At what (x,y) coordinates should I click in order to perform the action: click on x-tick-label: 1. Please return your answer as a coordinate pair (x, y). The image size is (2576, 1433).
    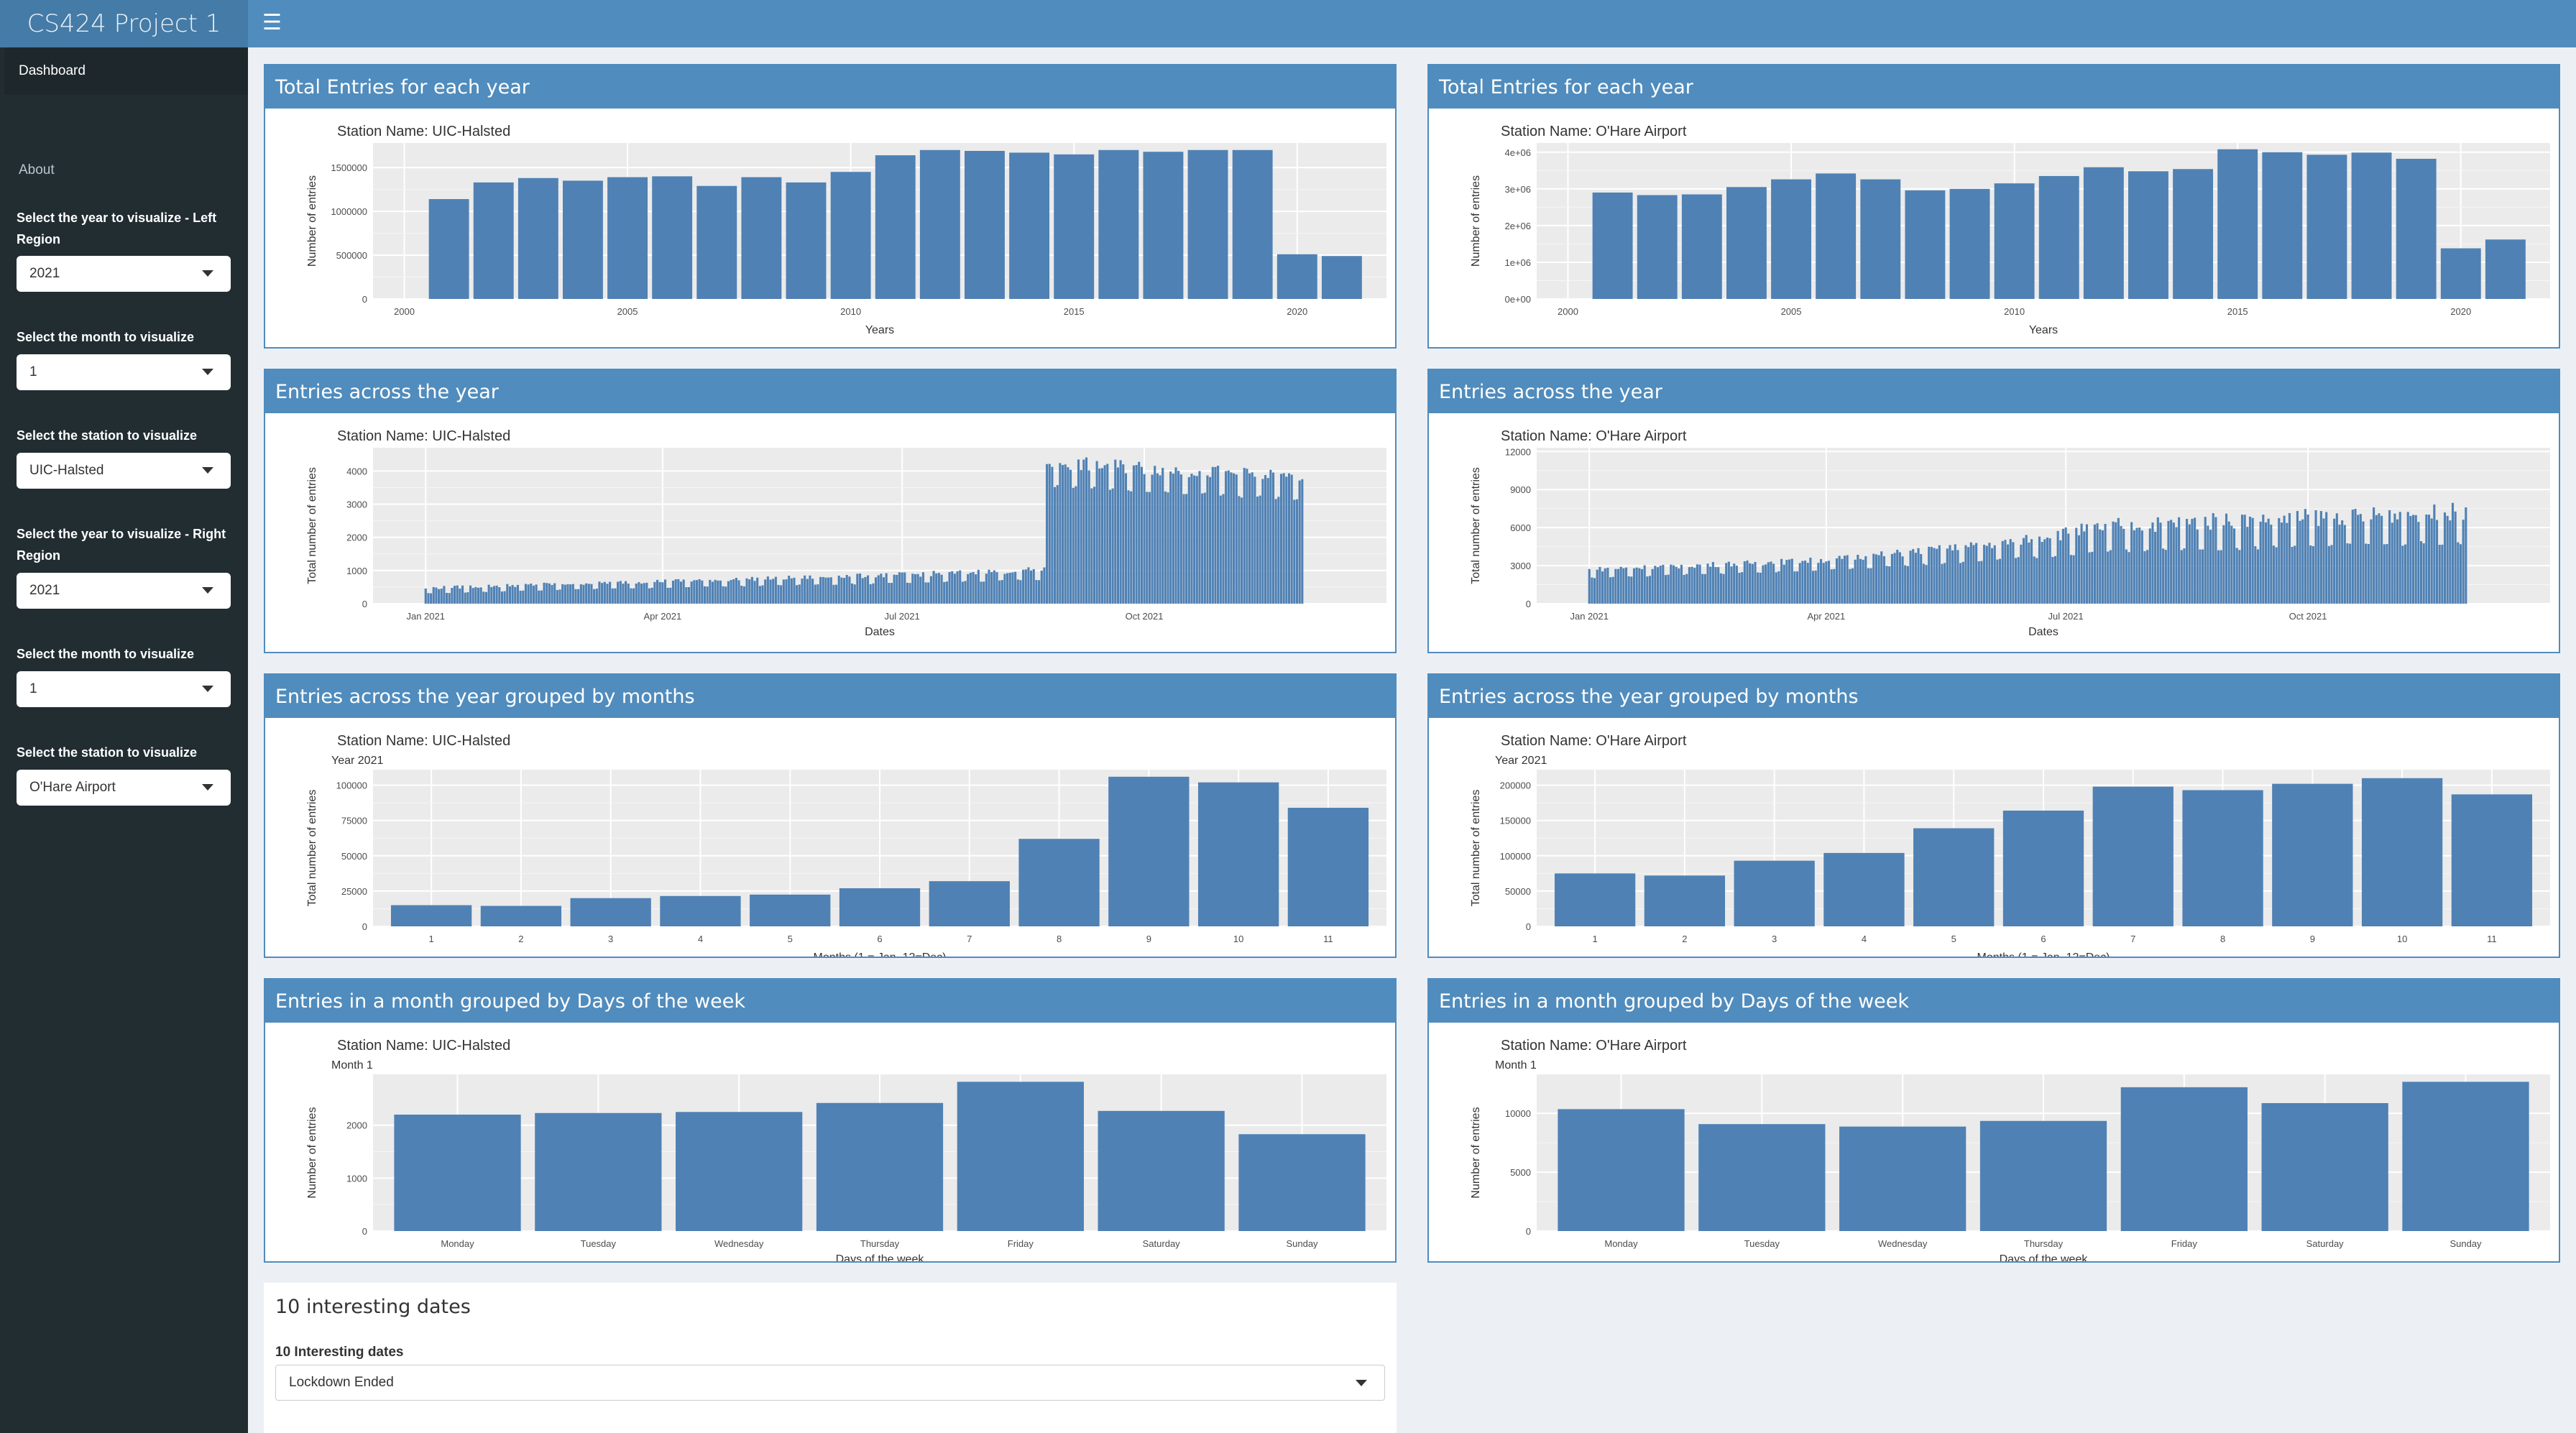
    Looking at the image, I should click on (430, 939).